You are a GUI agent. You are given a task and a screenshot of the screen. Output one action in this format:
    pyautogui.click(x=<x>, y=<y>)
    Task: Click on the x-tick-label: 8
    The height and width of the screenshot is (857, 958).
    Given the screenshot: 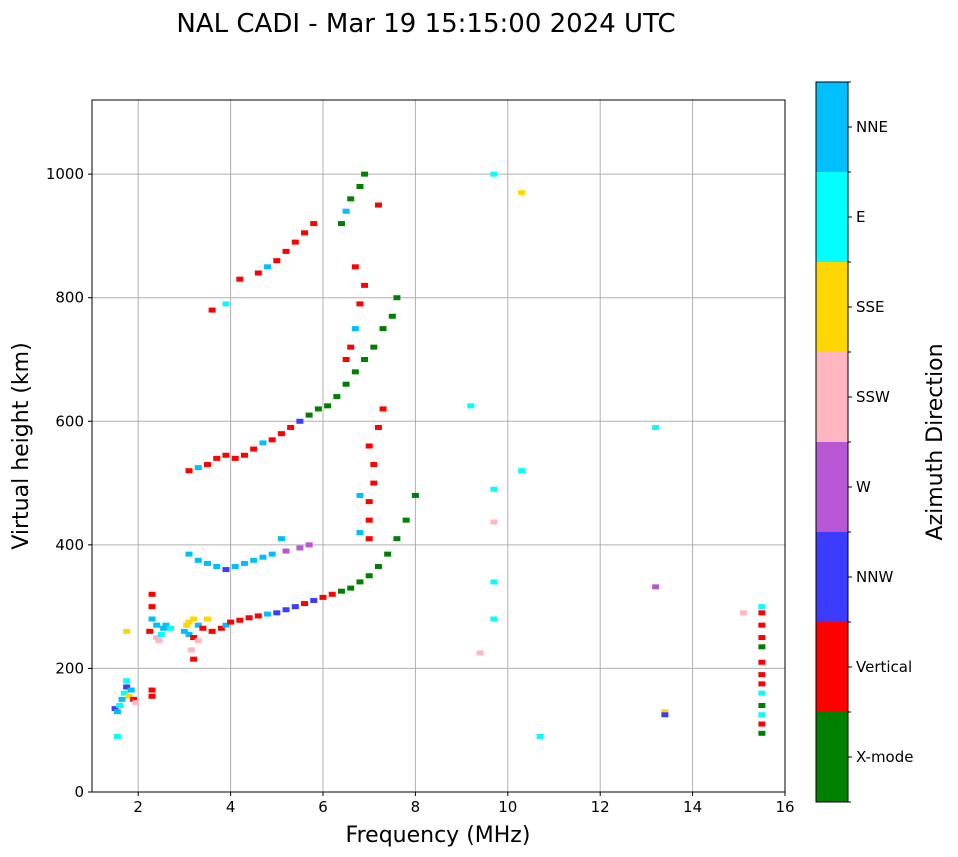 What is the action you would take?
    pyautogui.click(x=416, y=807)
    